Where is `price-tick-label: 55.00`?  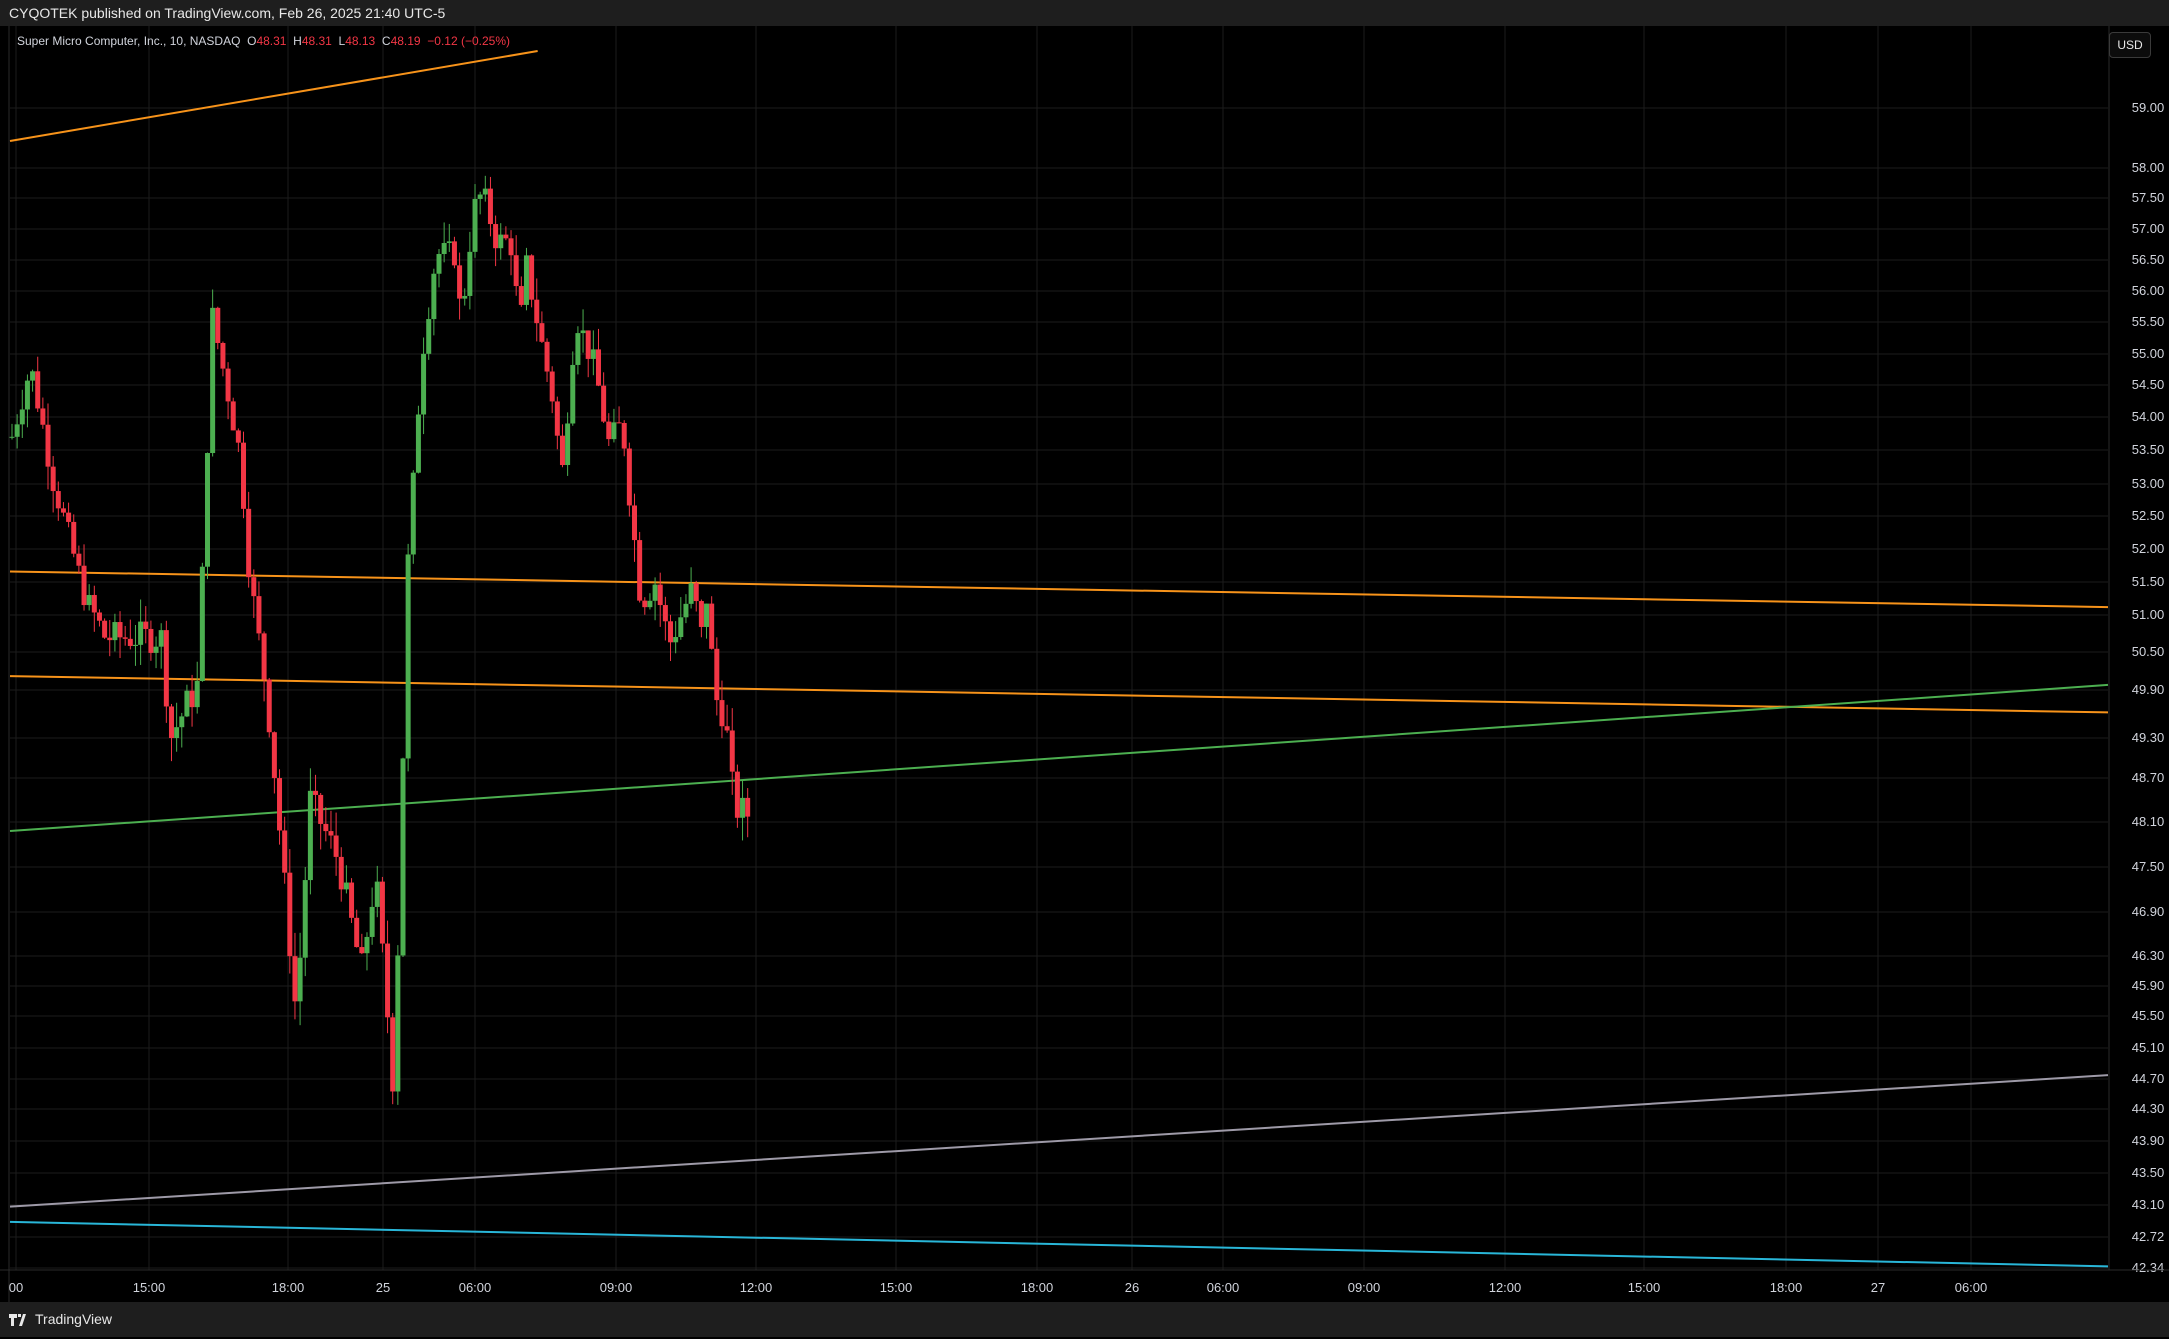
price-tick-label: 55.00 is located at coordinates (2148, 353).